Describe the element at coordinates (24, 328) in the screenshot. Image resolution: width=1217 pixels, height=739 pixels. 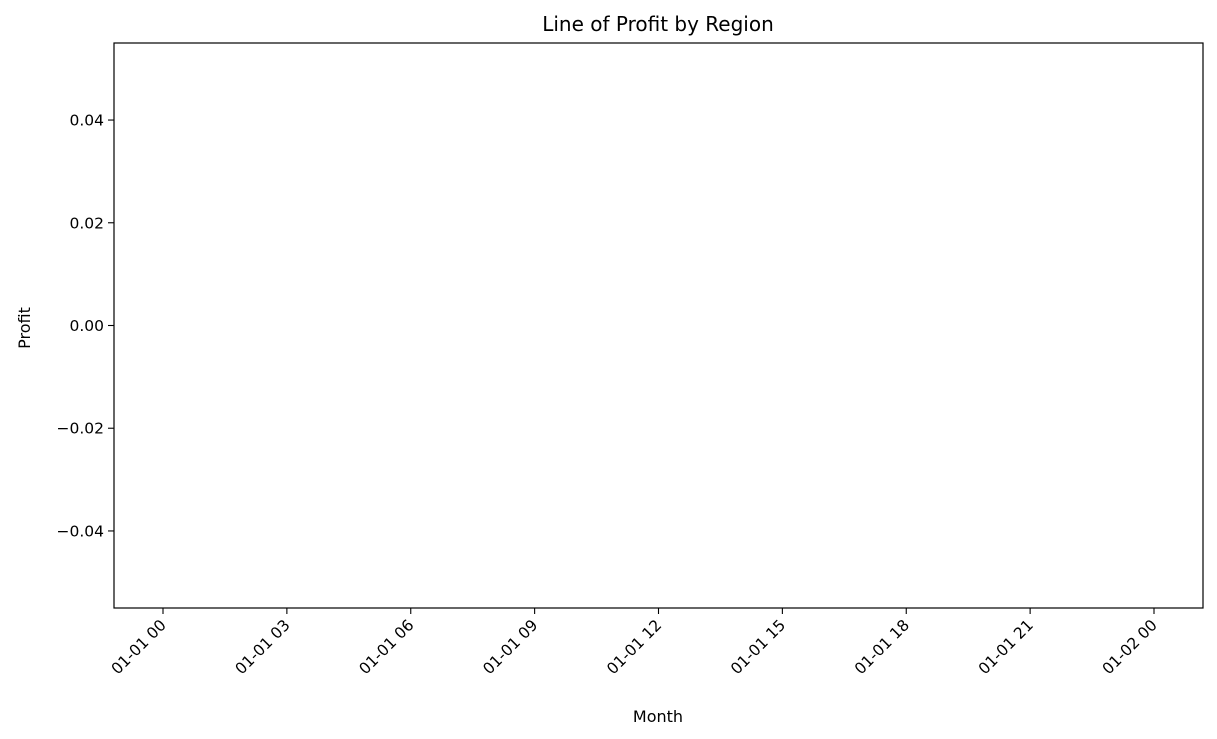
I see `y-axis-label: Profit` at that location.